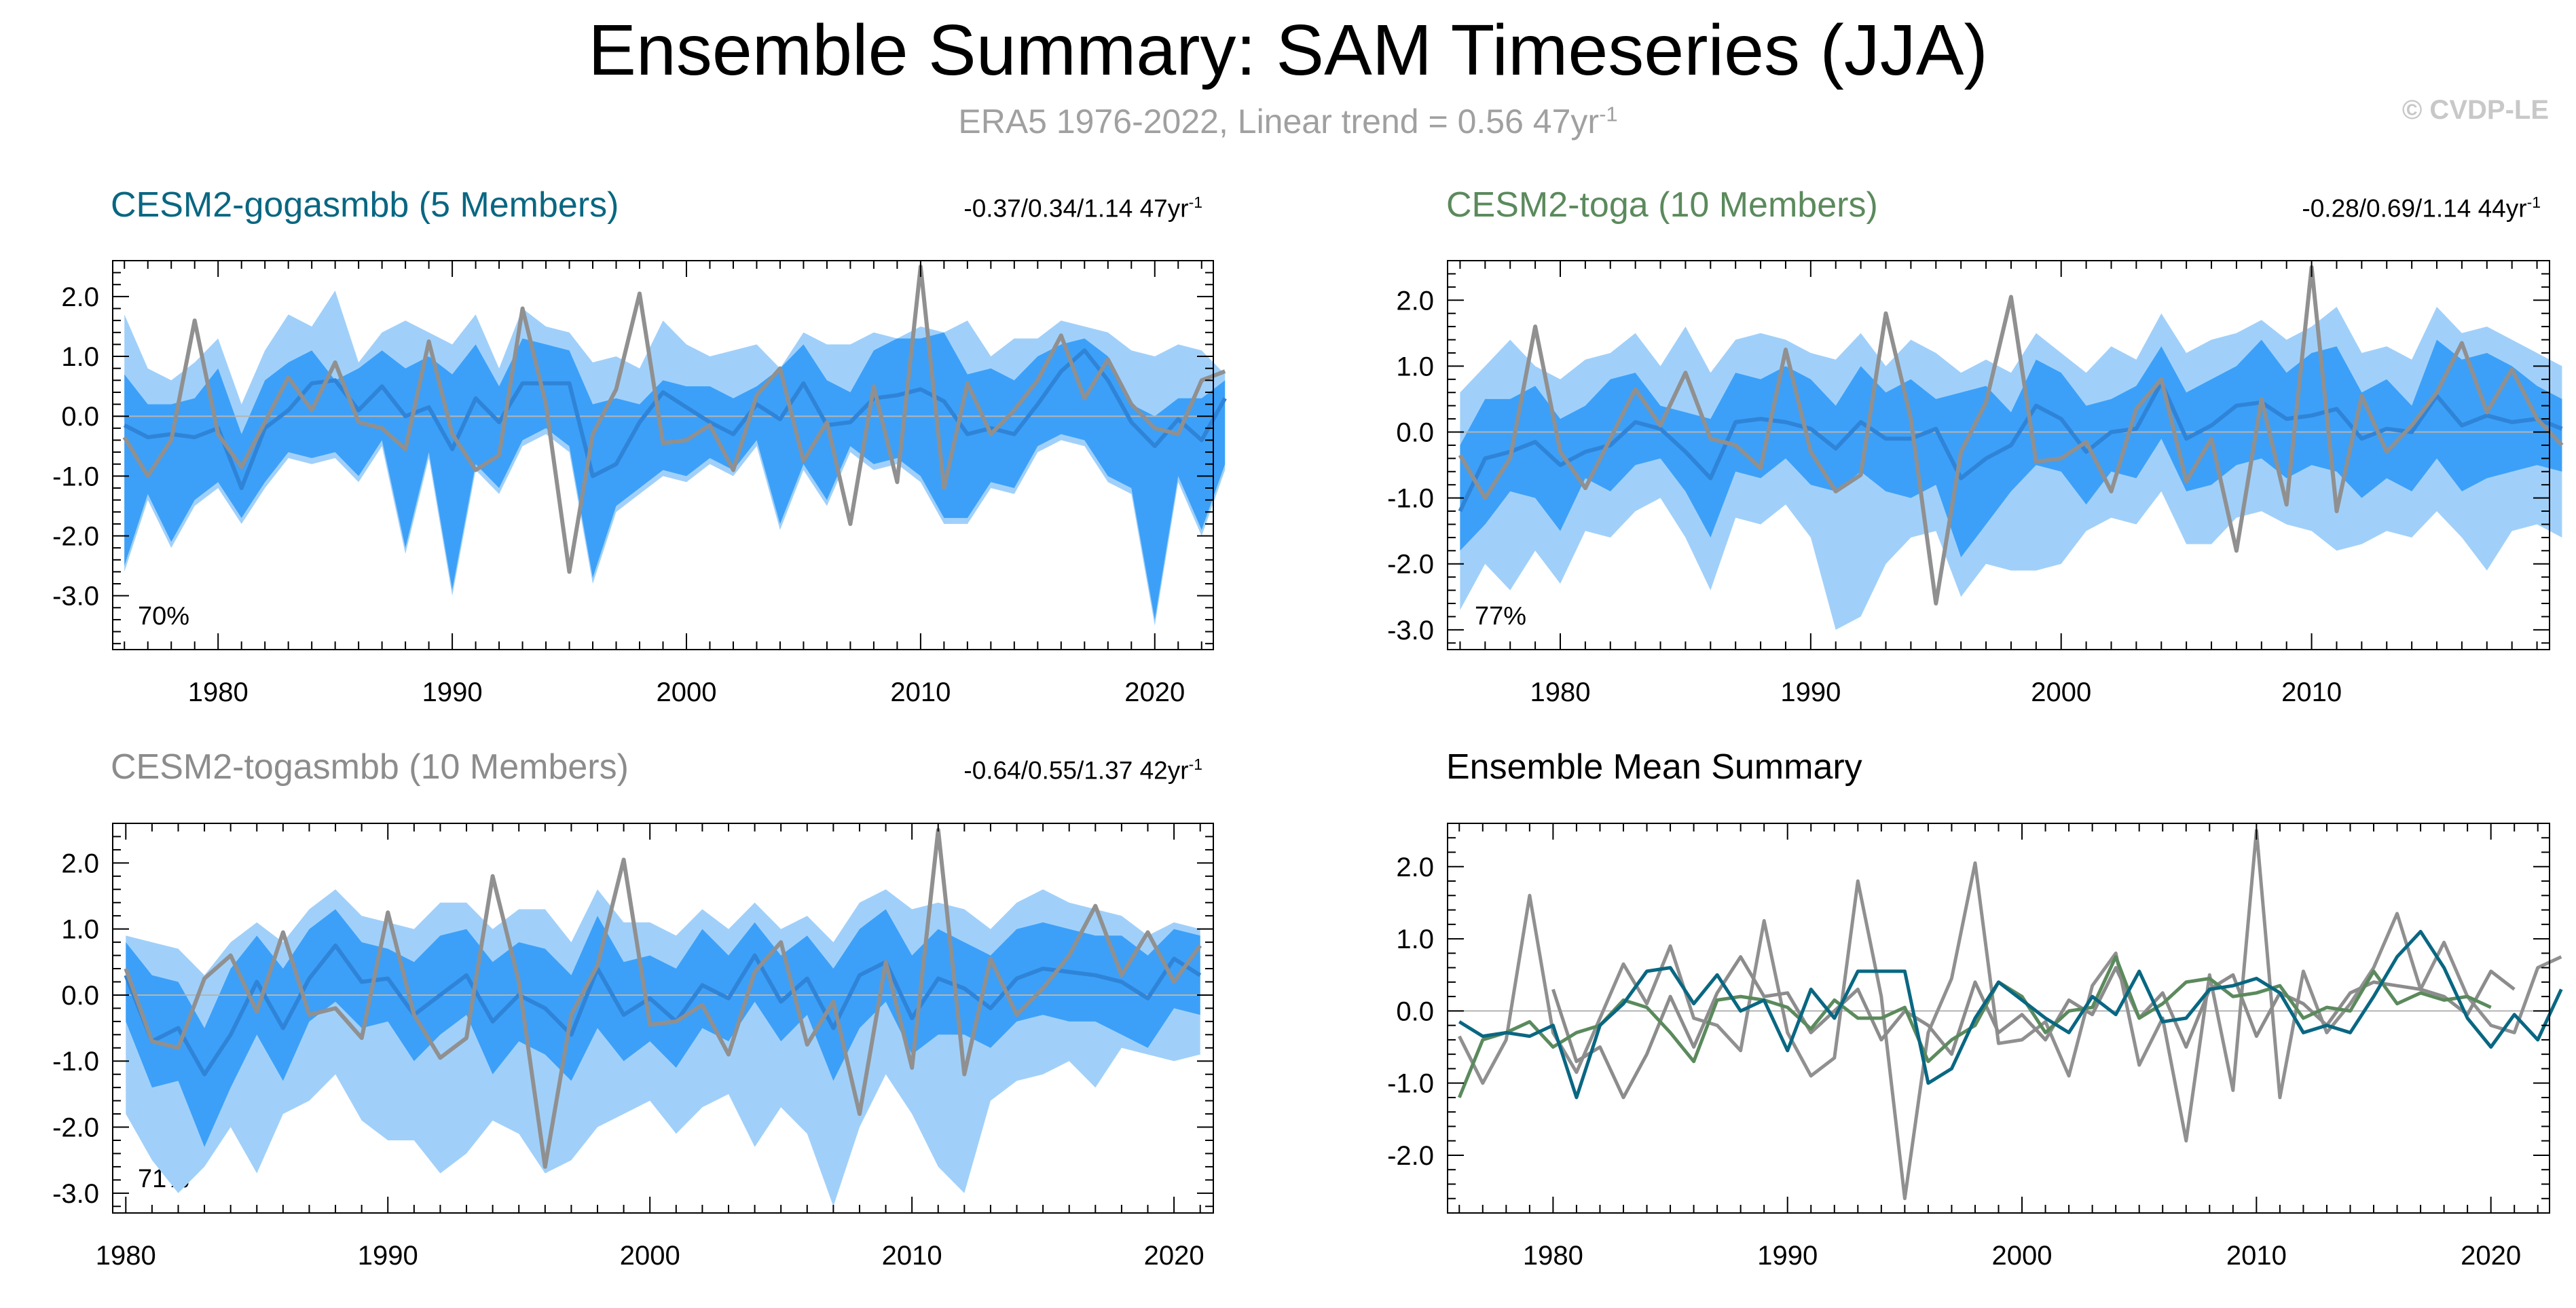  Describe the element at coordinates (453, 692) in the screenshot. I see `panel-1-xtick-label: 1990` at that location.